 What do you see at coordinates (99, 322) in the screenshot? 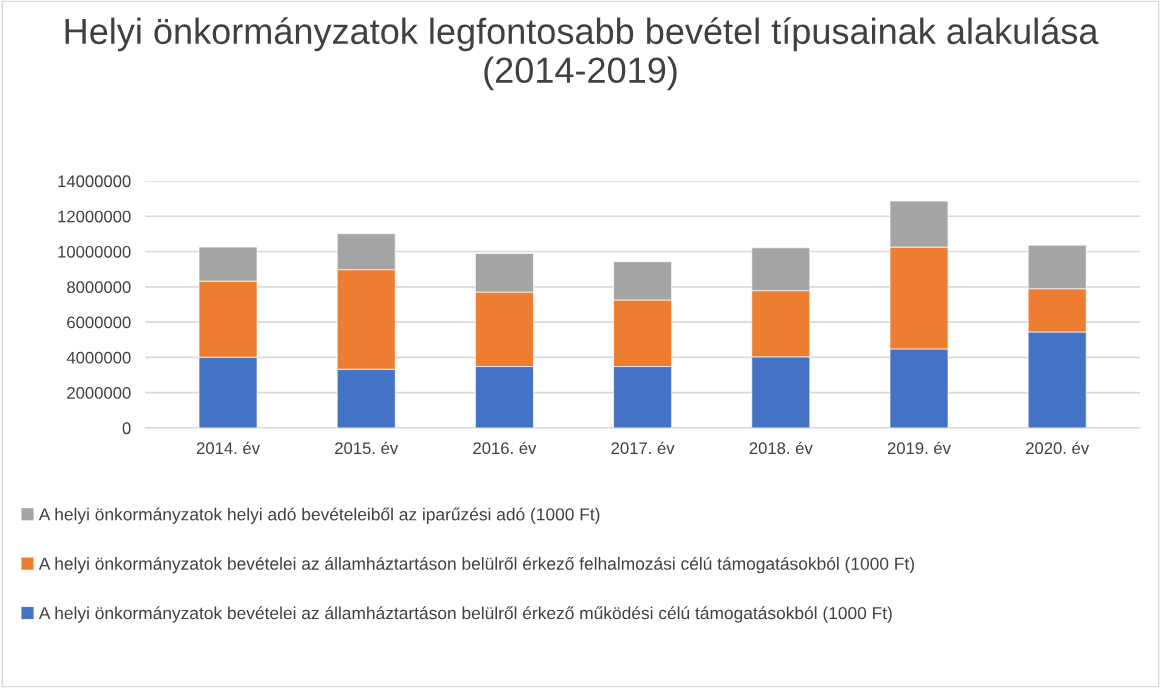
I see `y-tick-label: 6000000` at bounding box center [99, 322].